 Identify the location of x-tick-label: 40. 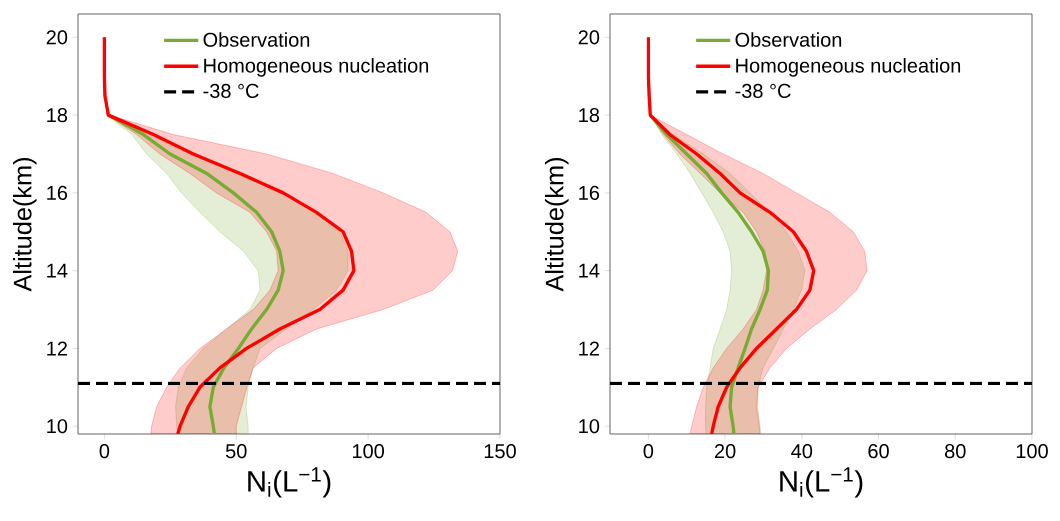
(802, 451).